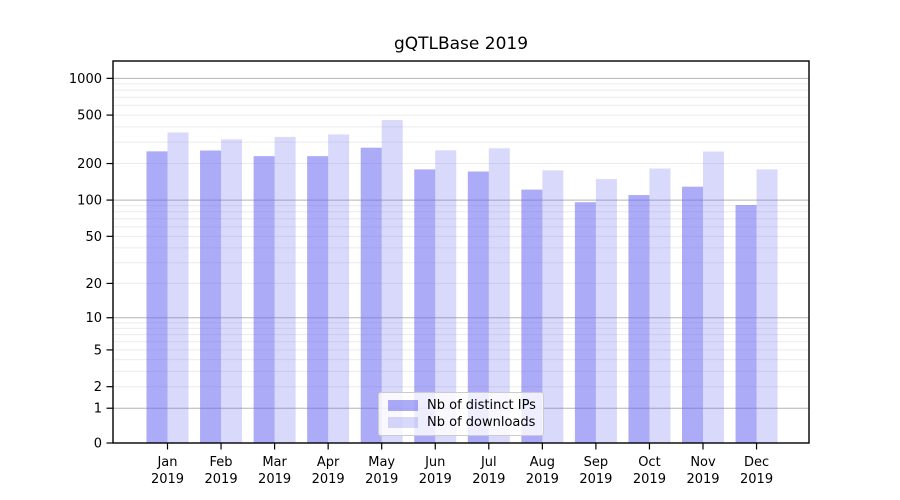 This screenshot has height=500, width=900. Describe the element at coordinates (264, 299) in the screenshot. I see `bar-distinct-ips-mar` at that location.